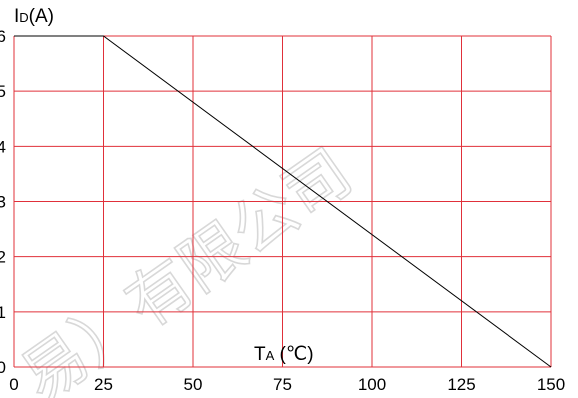 The height and width of the screenshot is (398, 578). Describe the element at coordinates (282, 384) in the screenshot. I see `x-tick-label: 75` at that location.